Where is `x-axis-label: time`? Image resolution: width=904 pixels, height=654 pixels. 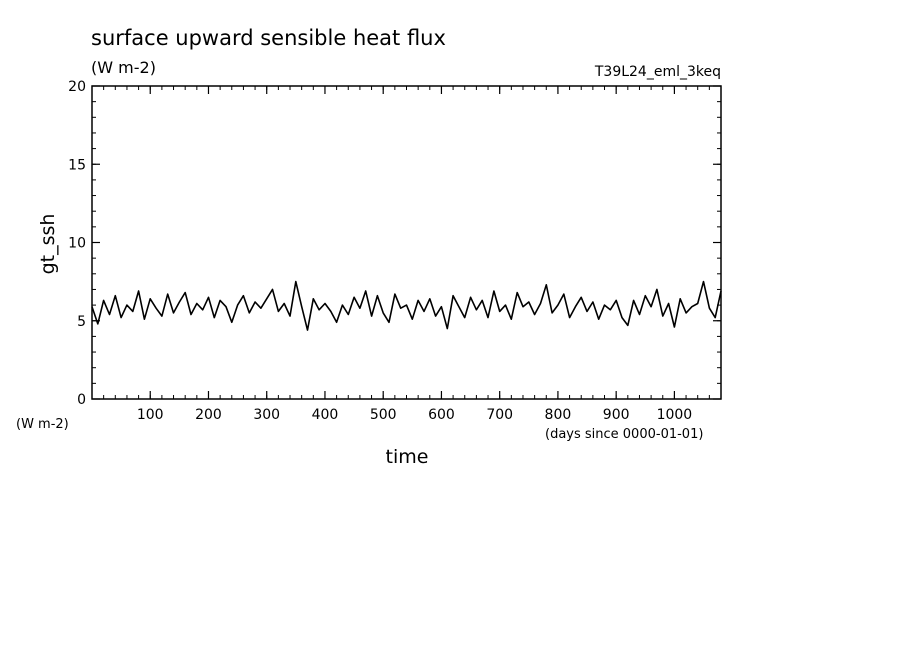
x-axis-label: time is located at coordinates (407, 457).